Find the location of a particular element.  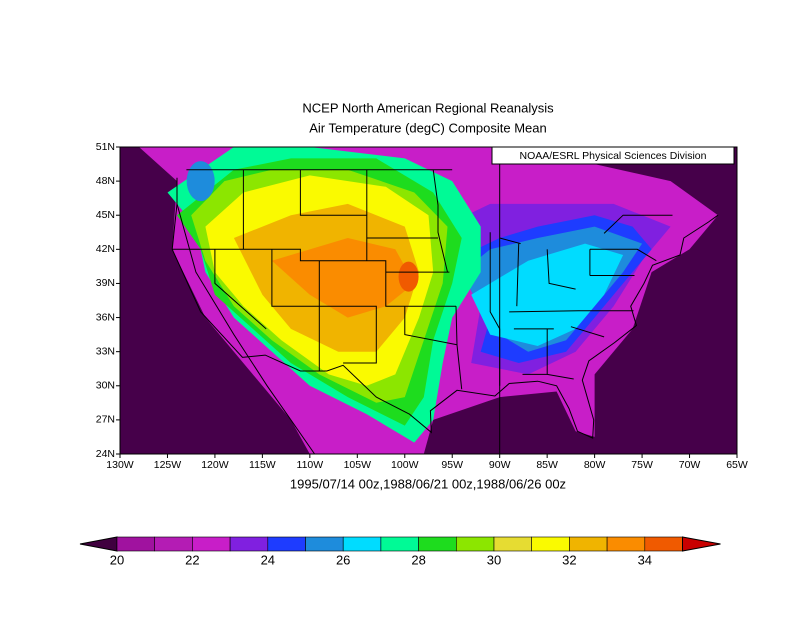

colorbar-label: 26 is located at coordinates (343, 559).